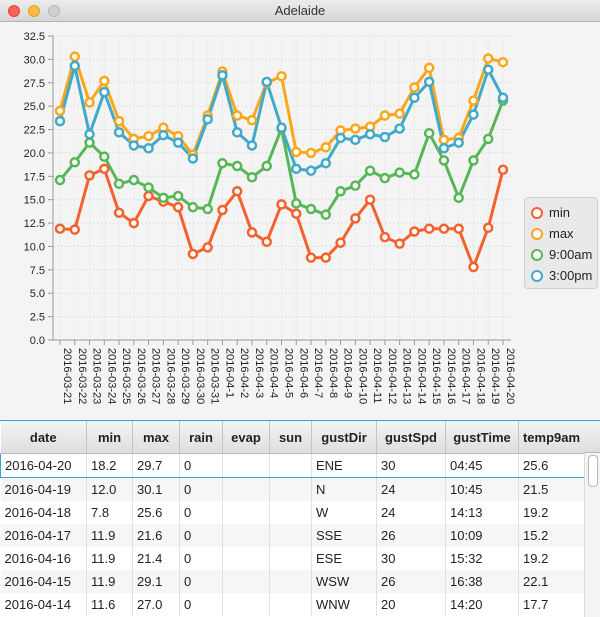  What do you see at coordinates (300, 11) in the screenshot?
I see `title-bar: Adelaide` at bounding box center [300, 11].